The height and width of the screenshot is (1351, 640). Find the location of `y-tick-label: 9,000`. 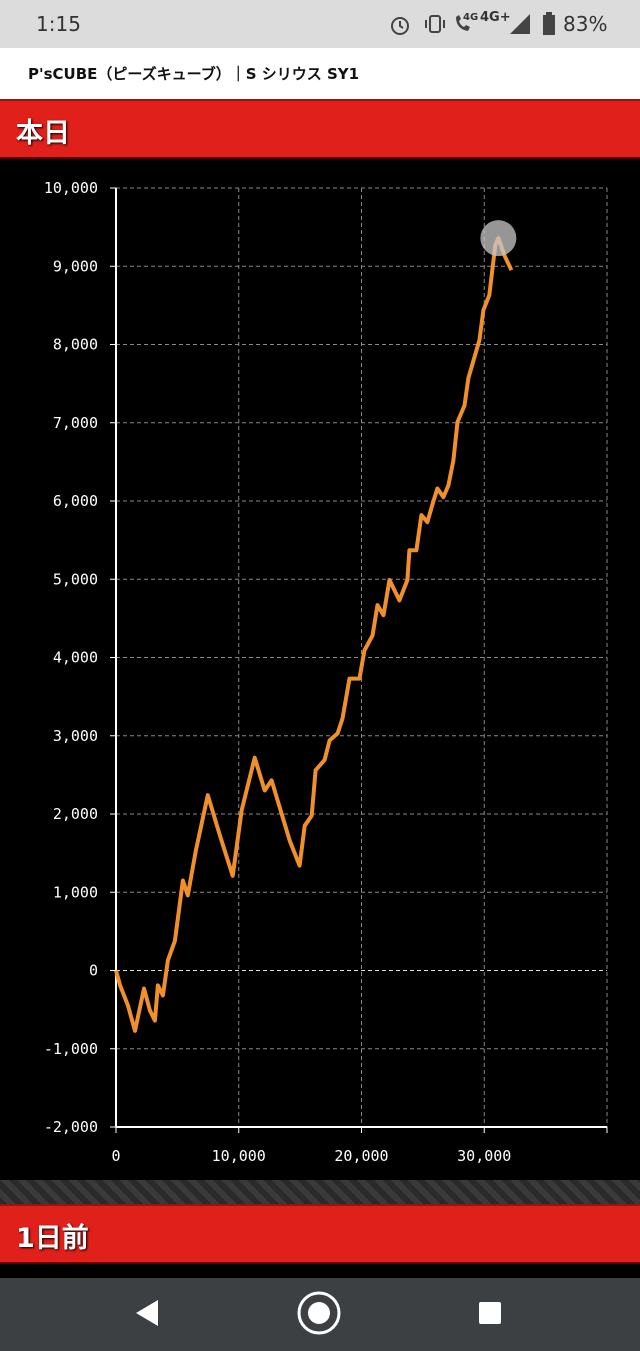

y-tick-label: 9,000 is located at coordinates (75, 266).